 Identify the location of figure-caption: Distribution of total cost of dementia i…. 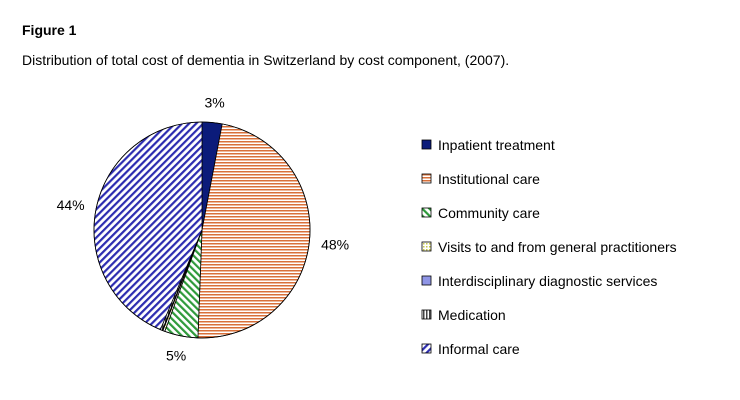
(266, 60).